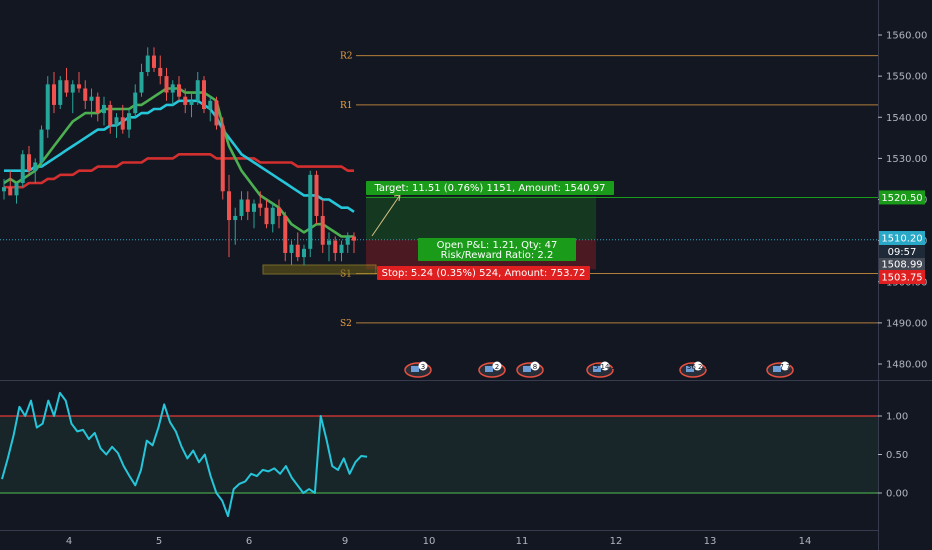 Image resolution: width=932 pixels, height=550 pixels. I want to click on time-tick-label: 12, so click(616, 541).